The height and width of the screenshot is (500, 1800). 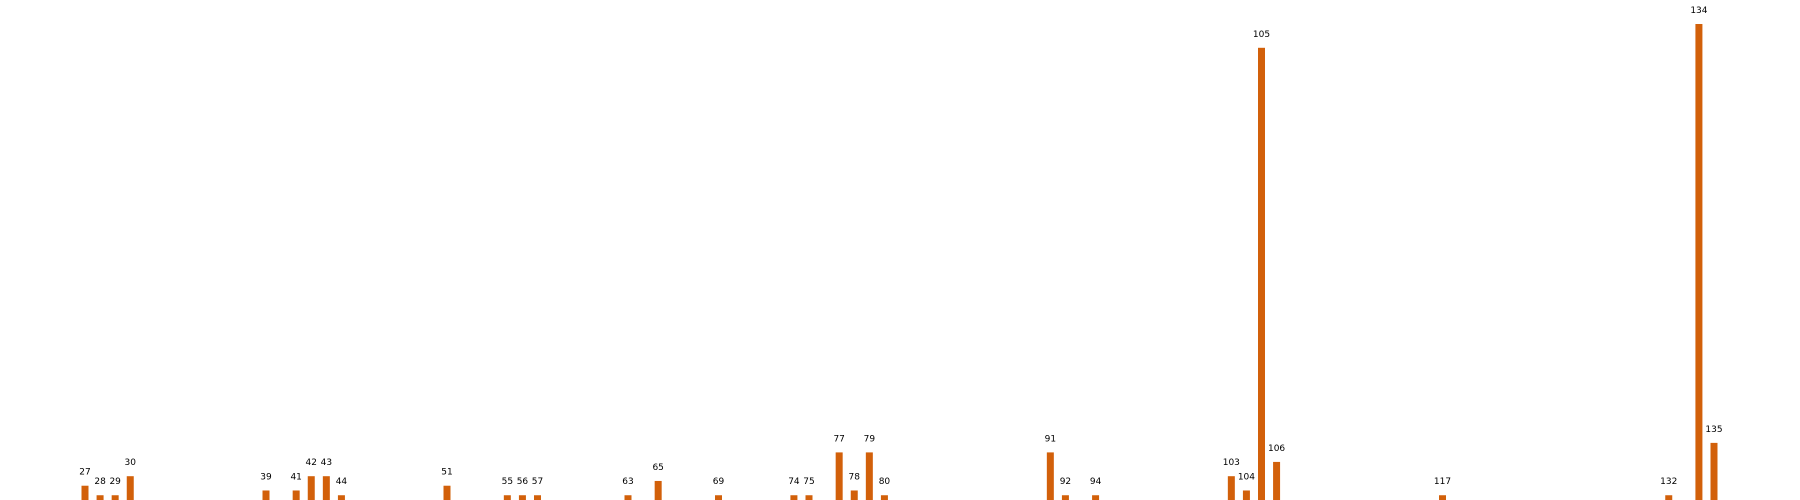 I want to click on bar-label-51: 51, so click(x=446, y=473).